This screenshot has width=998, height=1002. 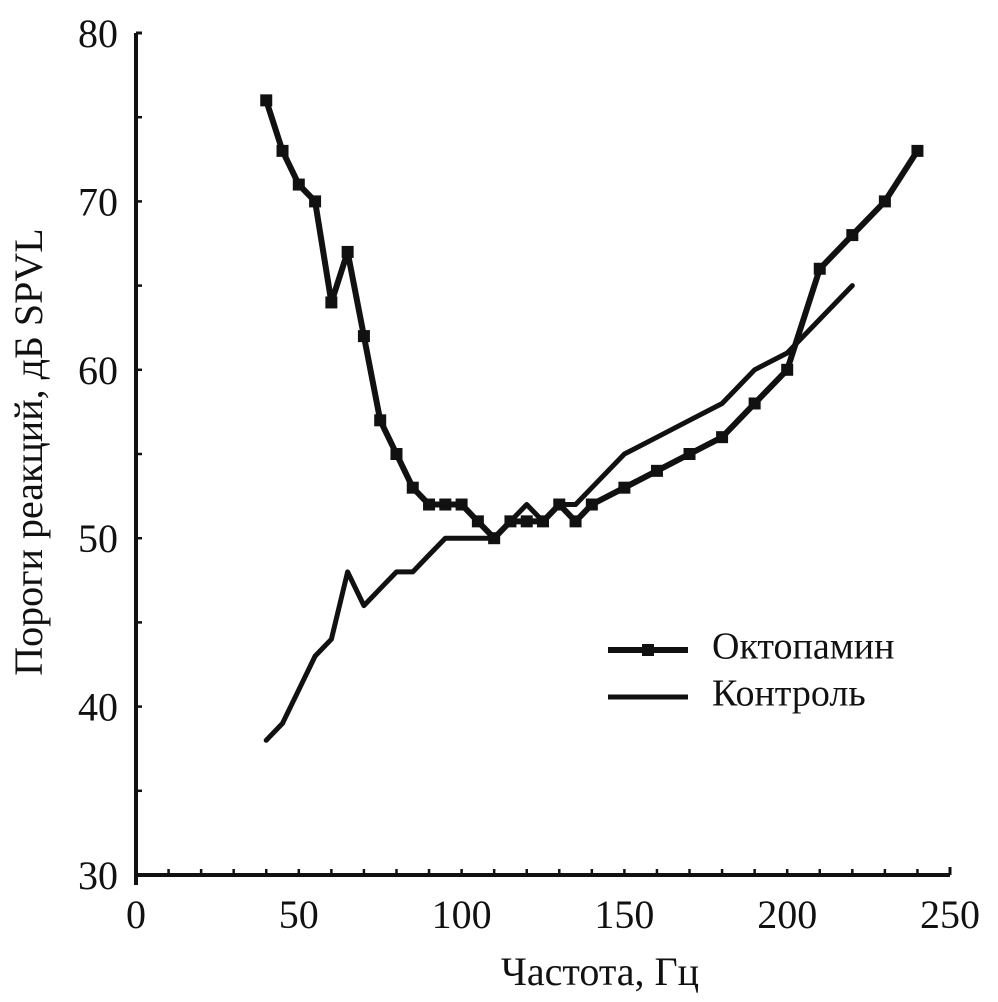 What do you see at coordinates (624, 914) in the screenshot?
I see `x-tick-label: 150` at bounding box center [624, 914].